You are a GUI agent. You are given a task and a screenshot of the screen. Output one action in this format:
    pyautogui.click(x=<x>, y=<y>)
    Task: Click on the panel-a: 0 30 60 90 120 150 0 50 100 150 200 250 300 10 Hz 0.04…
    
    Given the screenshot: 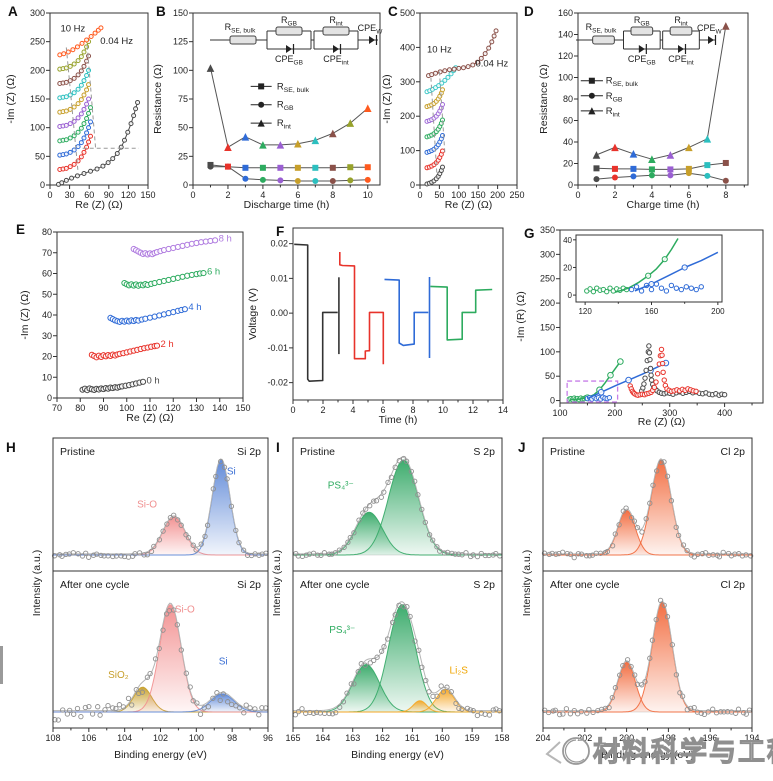 What is the action you would take?
    pyautogui.click(x=80, y=109)
    